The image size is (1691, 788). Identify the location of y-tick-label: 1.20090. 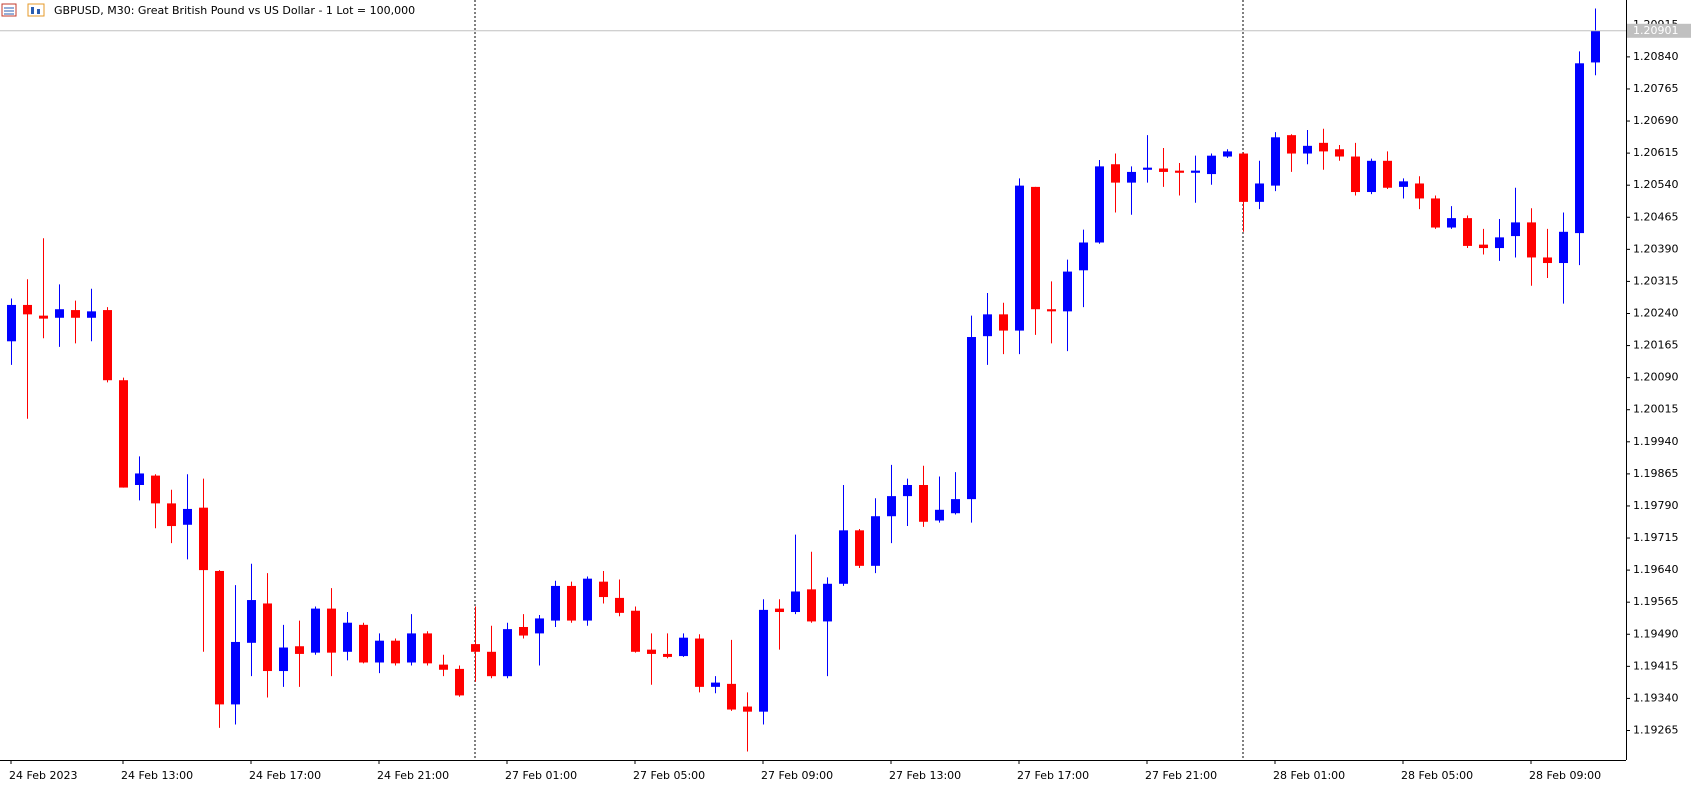
(1656, 377).